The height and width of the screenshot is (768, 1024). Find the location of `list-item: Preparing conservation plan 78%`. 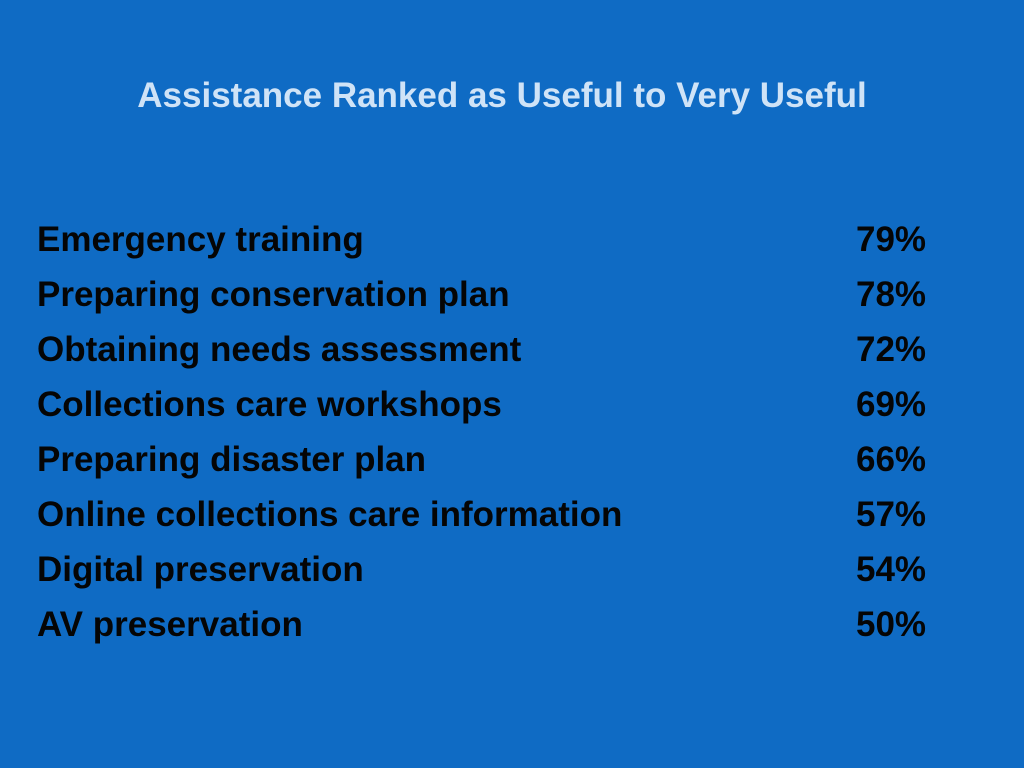

list-item: Preparing conservation plan 78% is located at coordinates (492, 294).